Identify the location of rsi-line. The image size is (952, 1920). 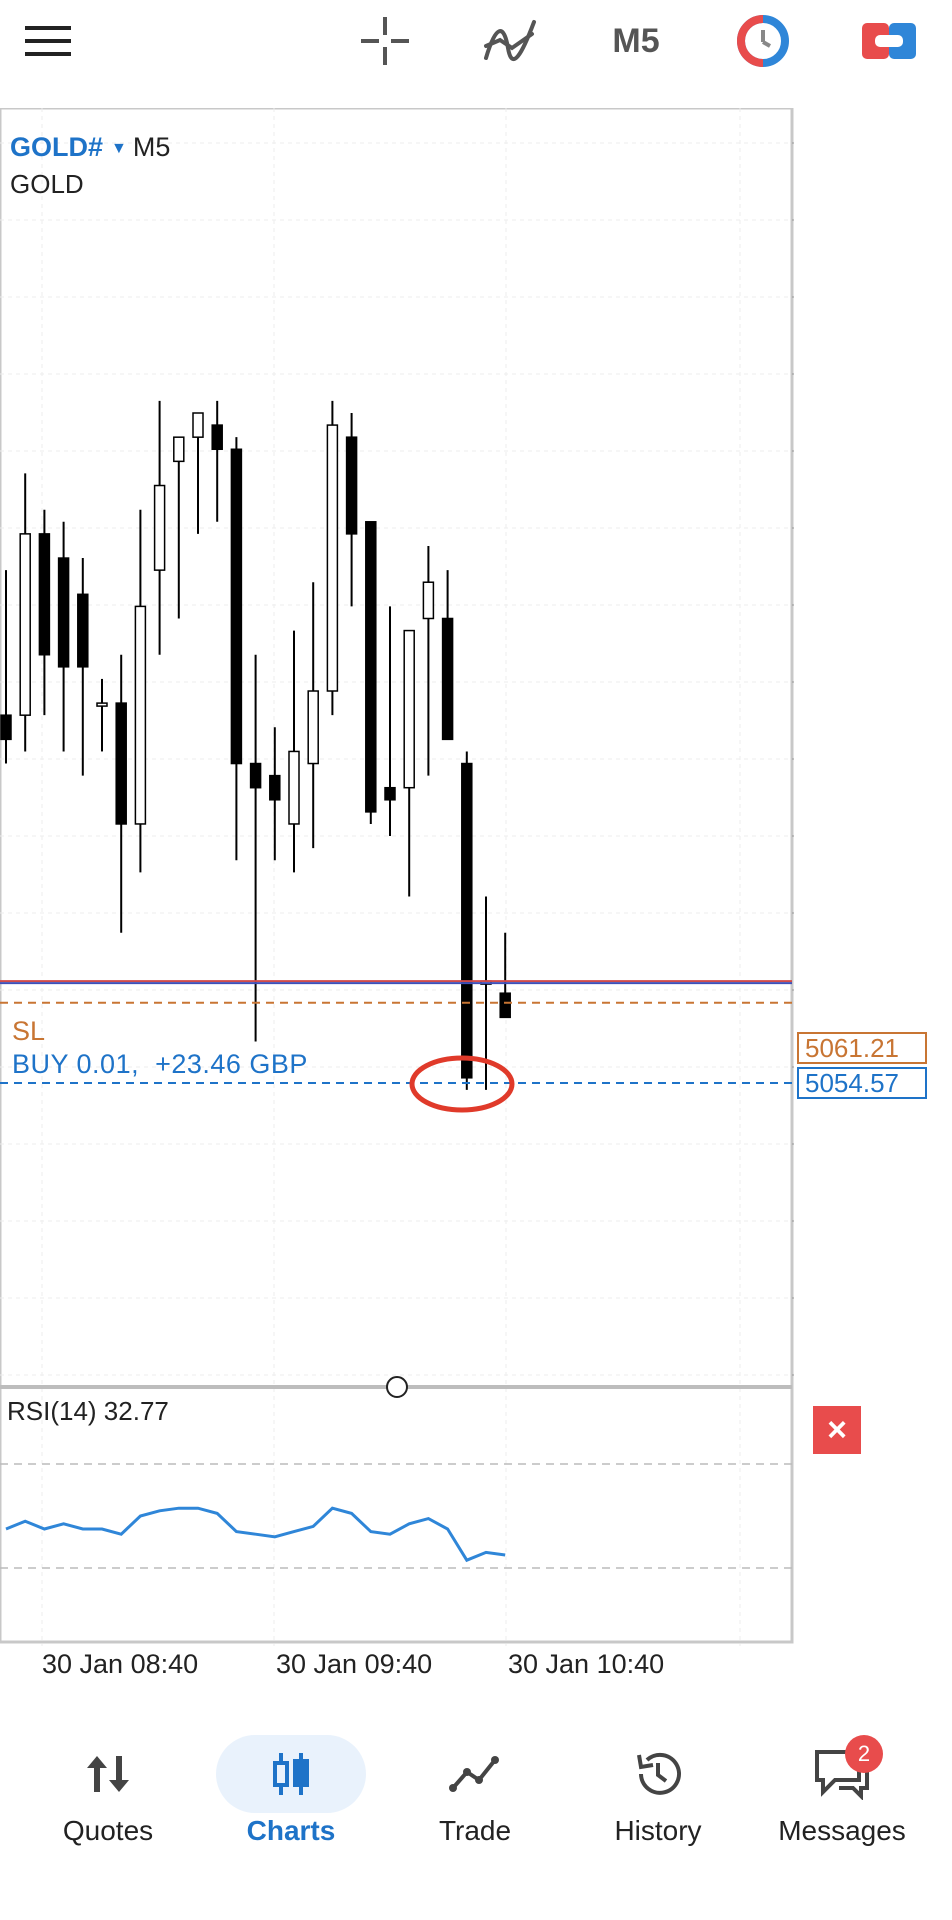
(255, 1534).